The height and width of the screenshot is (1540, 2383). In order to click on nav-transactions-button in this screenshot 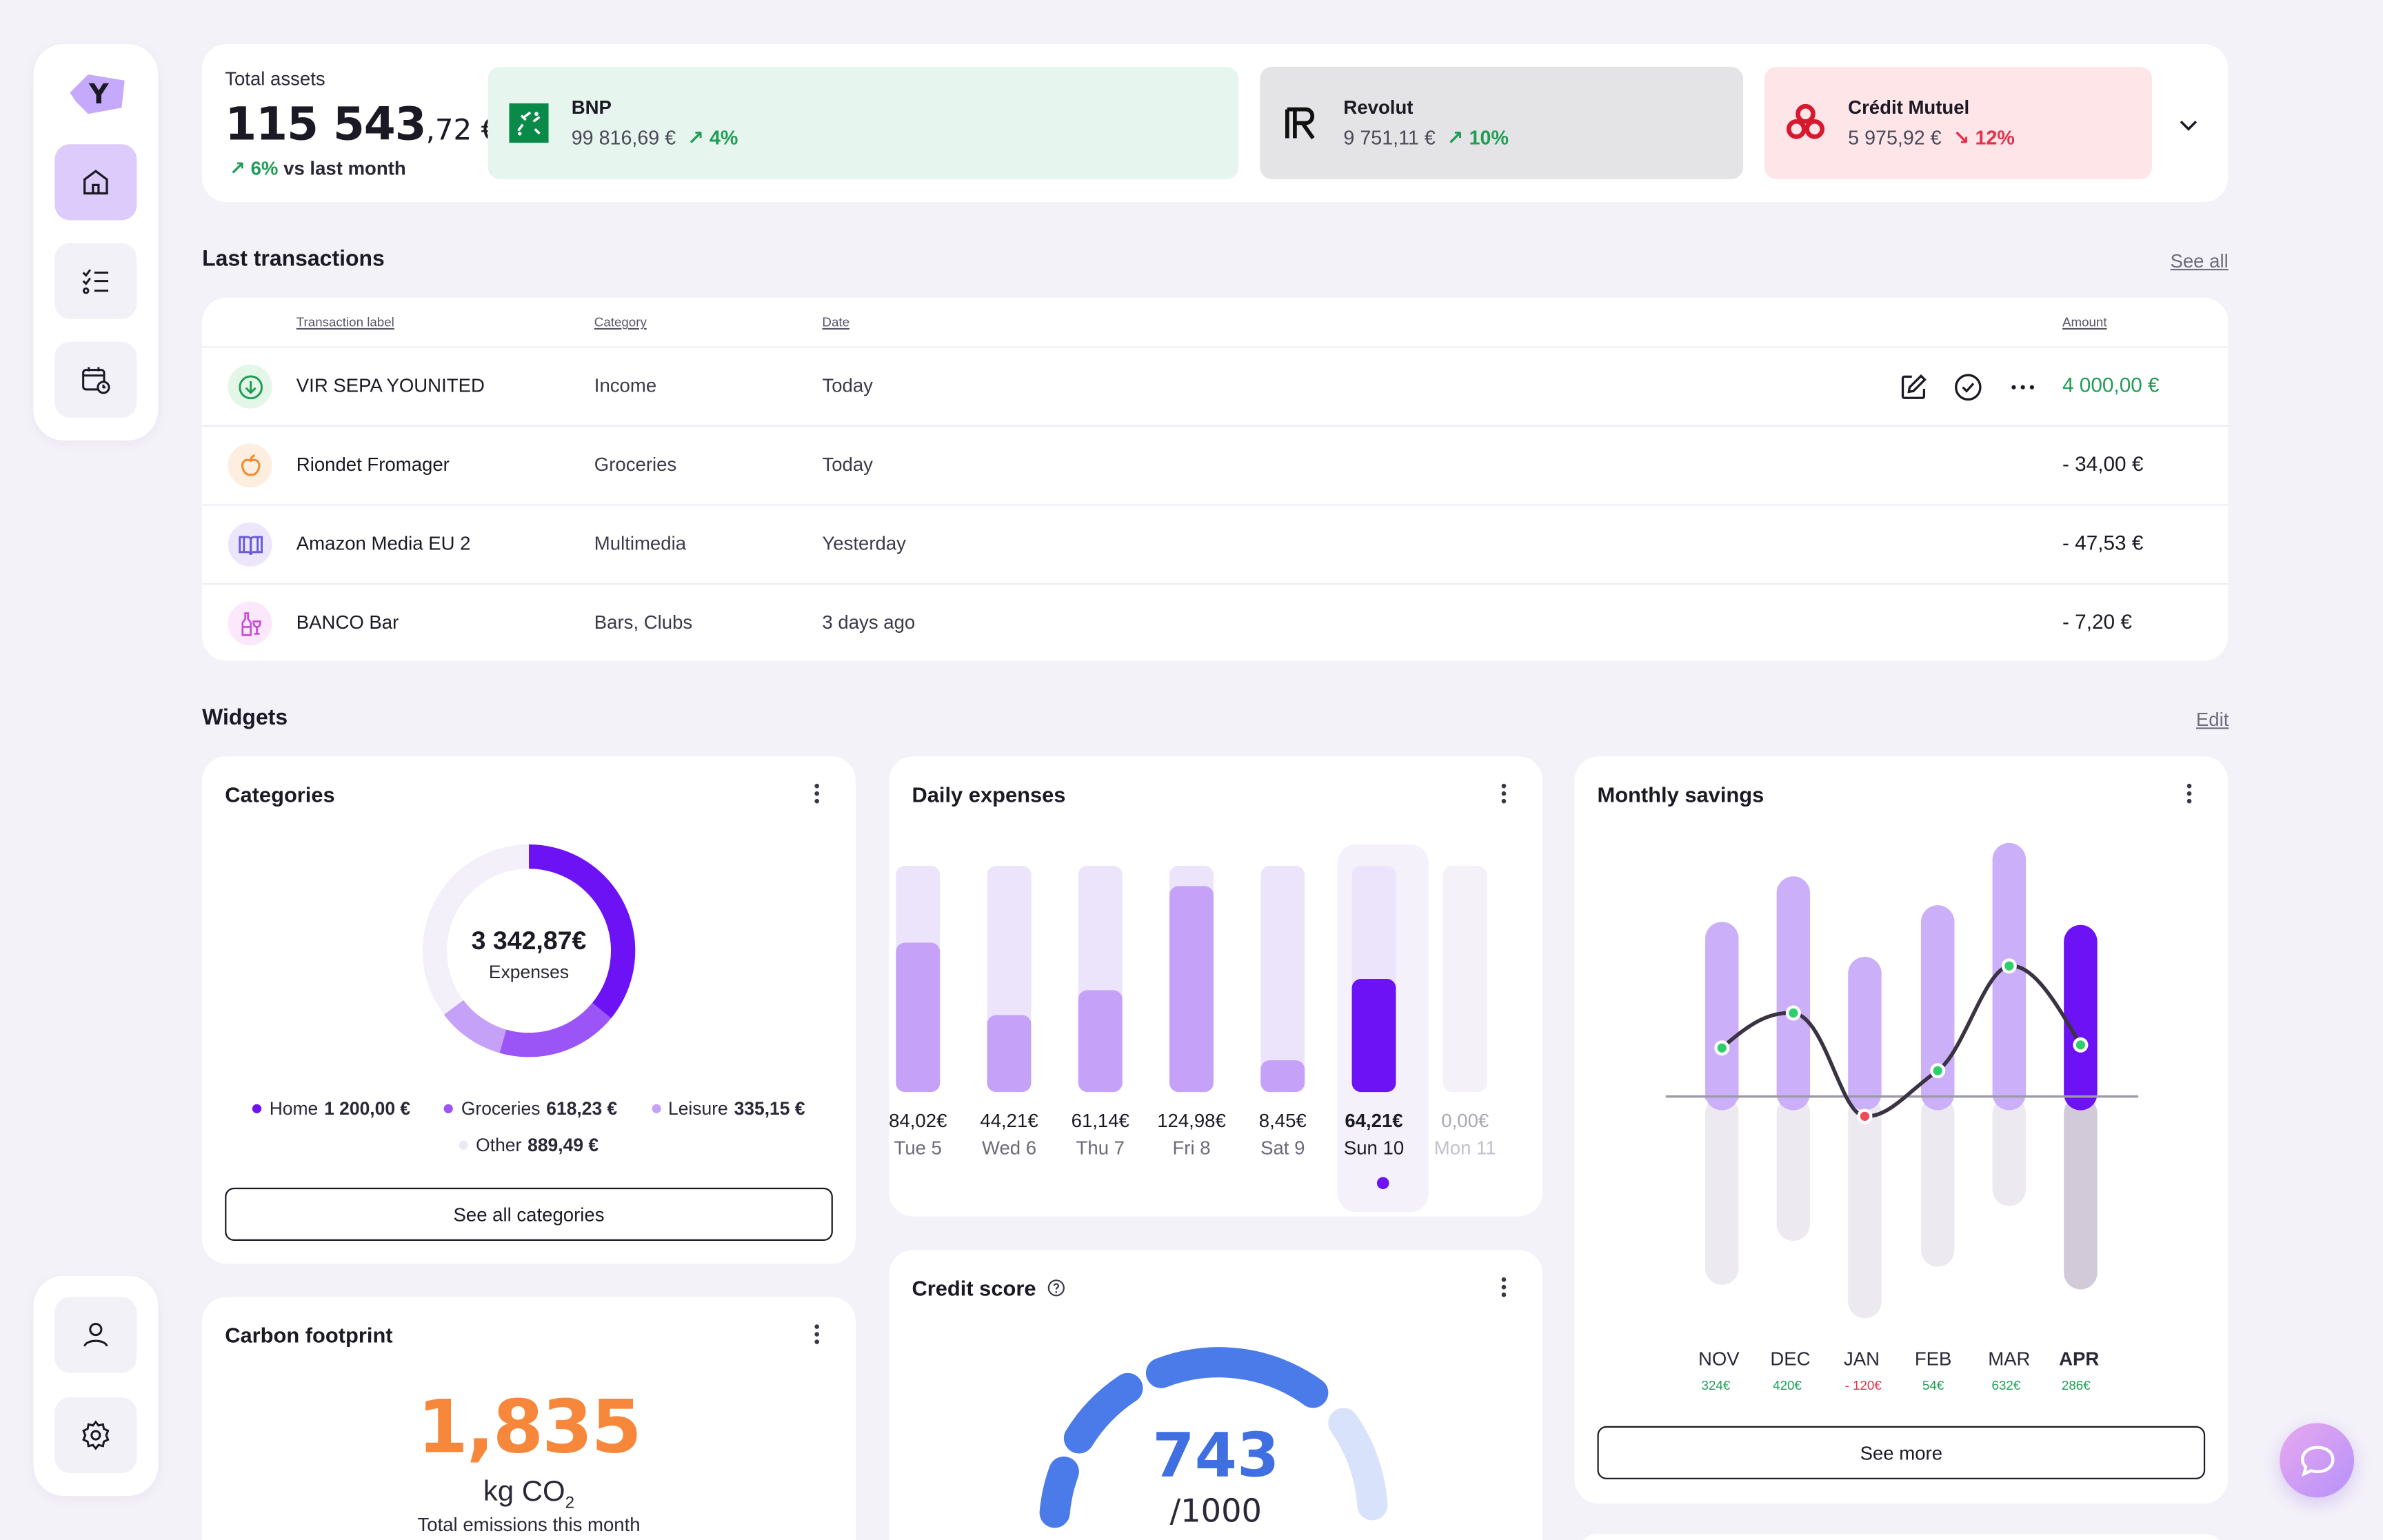, I will do `click(95, 281)`.